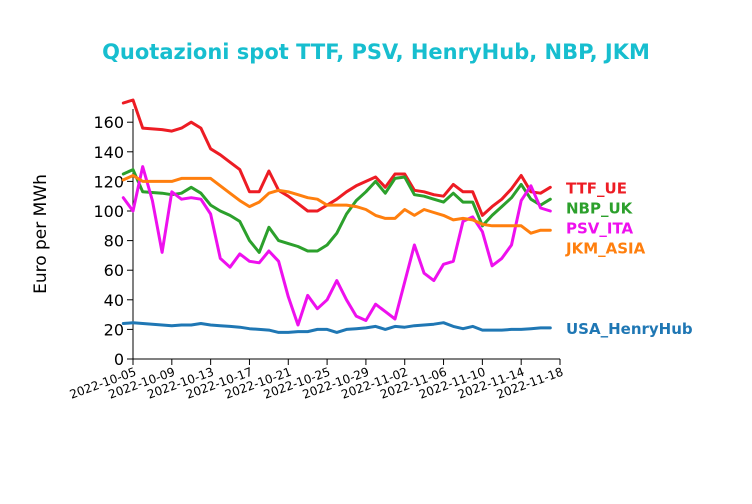 This screenshot has height=504, width=752. Describe the element at coordinates (108, 211) in the screenshot. I see `y-tick-label: 100` at that location.